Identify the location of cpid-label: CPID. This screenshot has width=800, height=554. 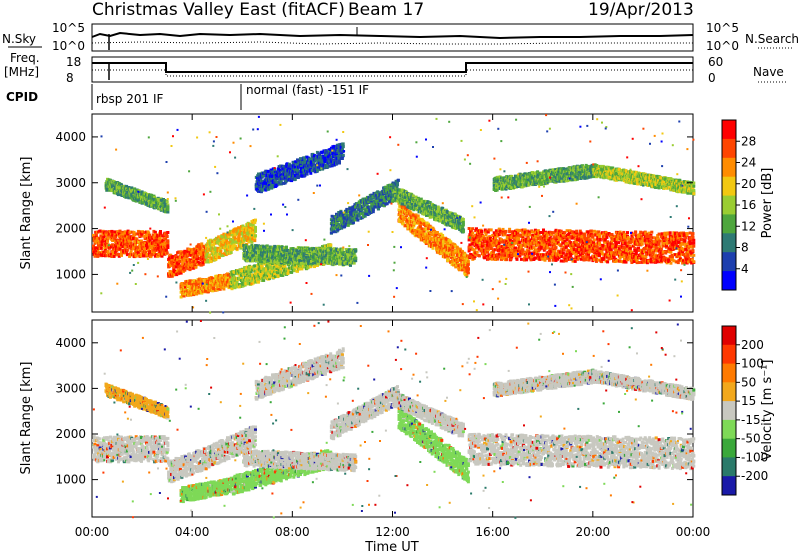
(22, 97).